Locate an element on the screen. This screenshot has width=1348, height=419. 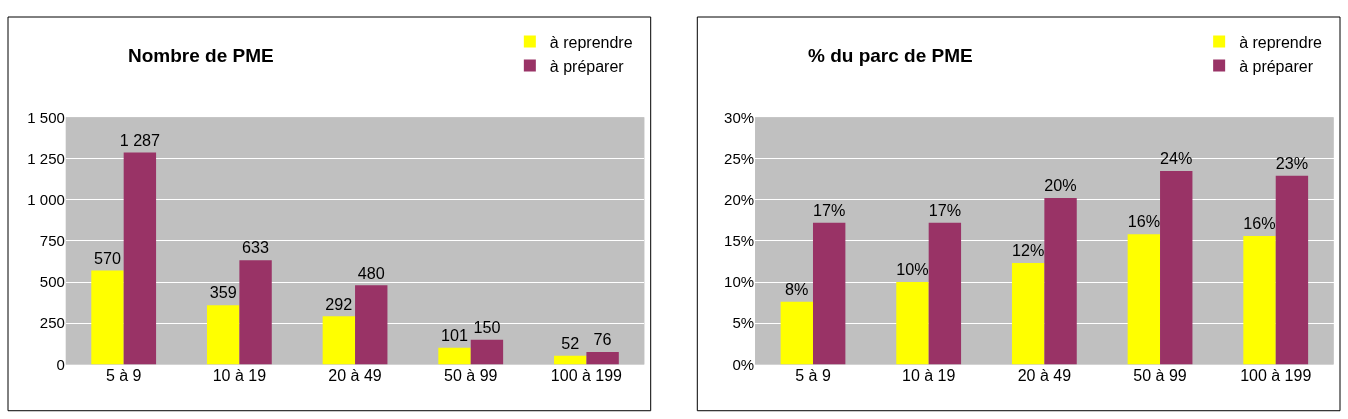
y-tick-label: 5% is located at coordinates (743, 323).